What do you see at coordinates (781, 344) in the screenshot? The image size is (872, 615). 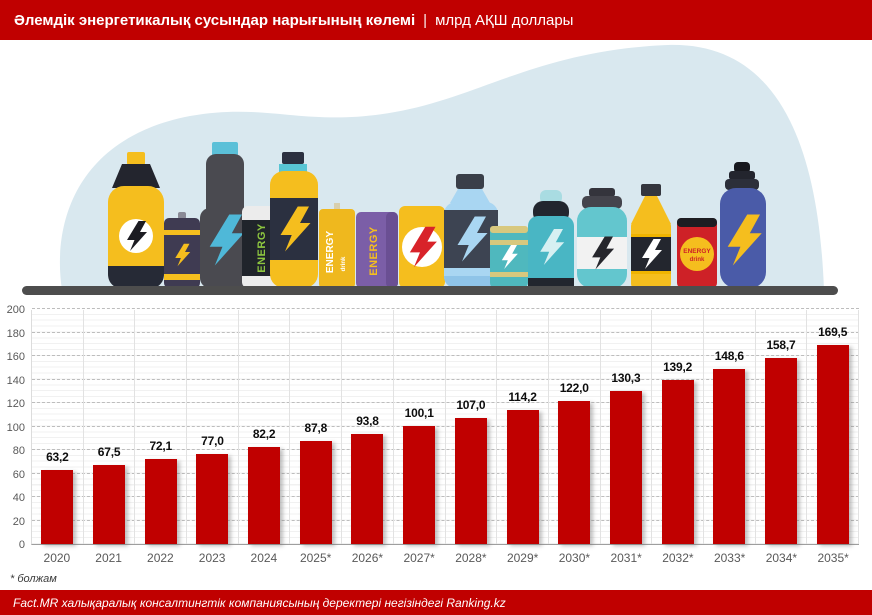 I see `bar-value-label: 158,7` at bounding box center [781, 344].